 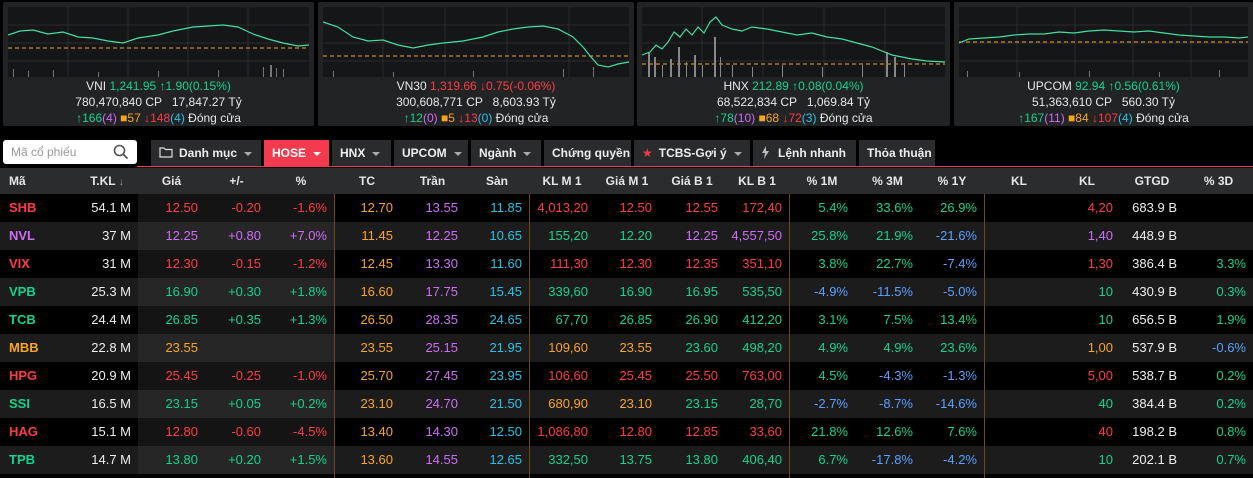 What do you see at coordinates (22, 459) in the screenshot?
I see `cell-sym: TPB` at bounding box center [22, 459].